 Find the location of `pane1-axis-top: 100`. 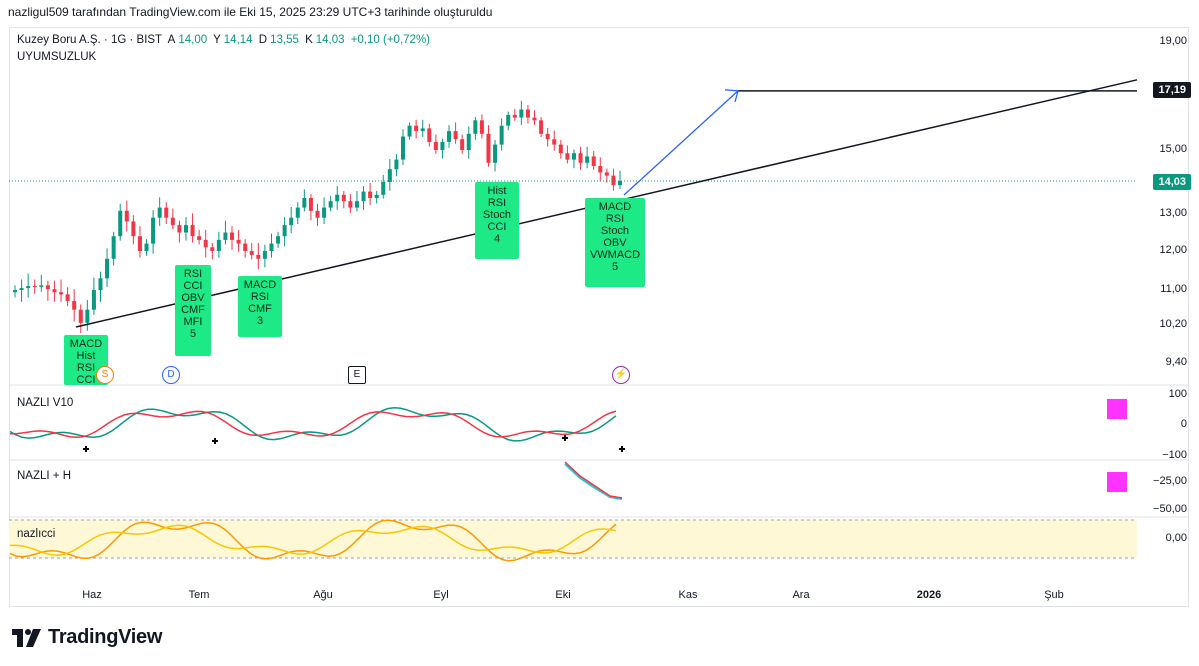

pane1-axis-top: 100 is located at coordinates (1177, 394).